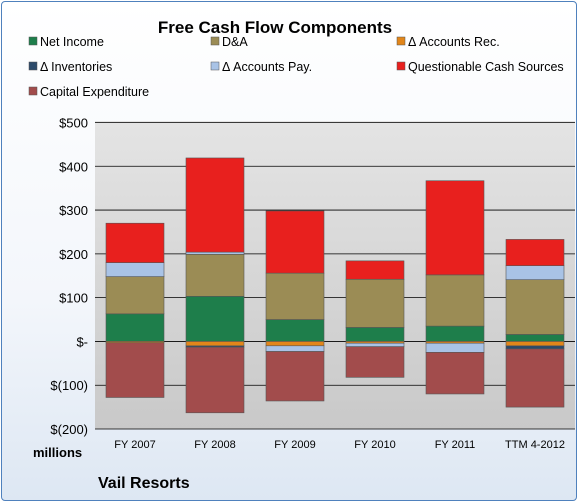 Image resolution: width=578 pixels, height=502 pixels. Describe the element at coordinates (295, 242) in the screenshot. I see `bar-questionable-cash-sources-fy-2009` at that location.